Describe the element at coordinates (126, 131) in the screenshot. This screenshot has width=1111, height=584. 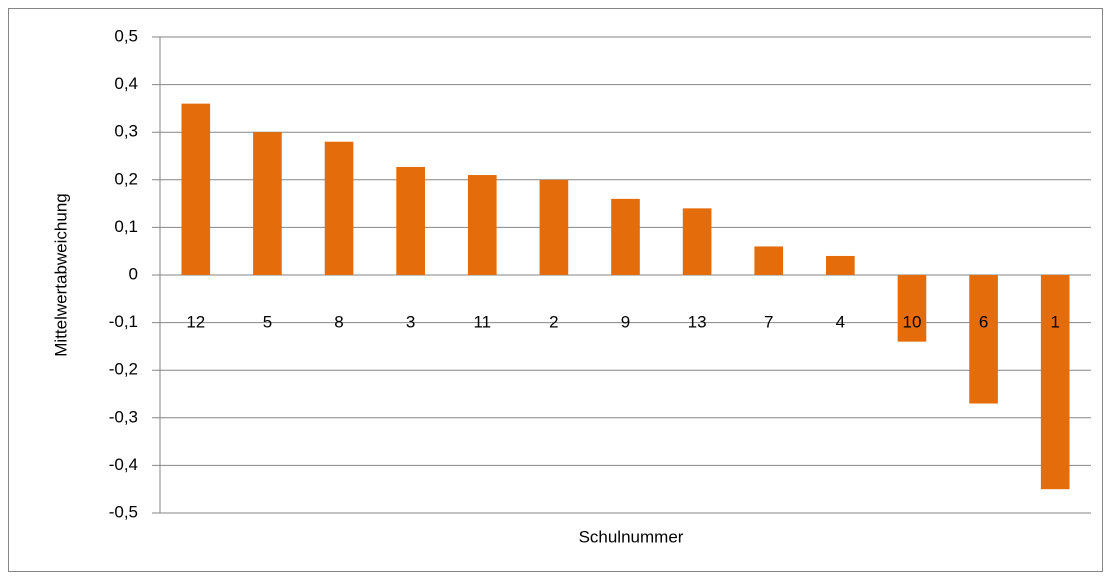
I see `y-tick-label: 0,3` at that location.